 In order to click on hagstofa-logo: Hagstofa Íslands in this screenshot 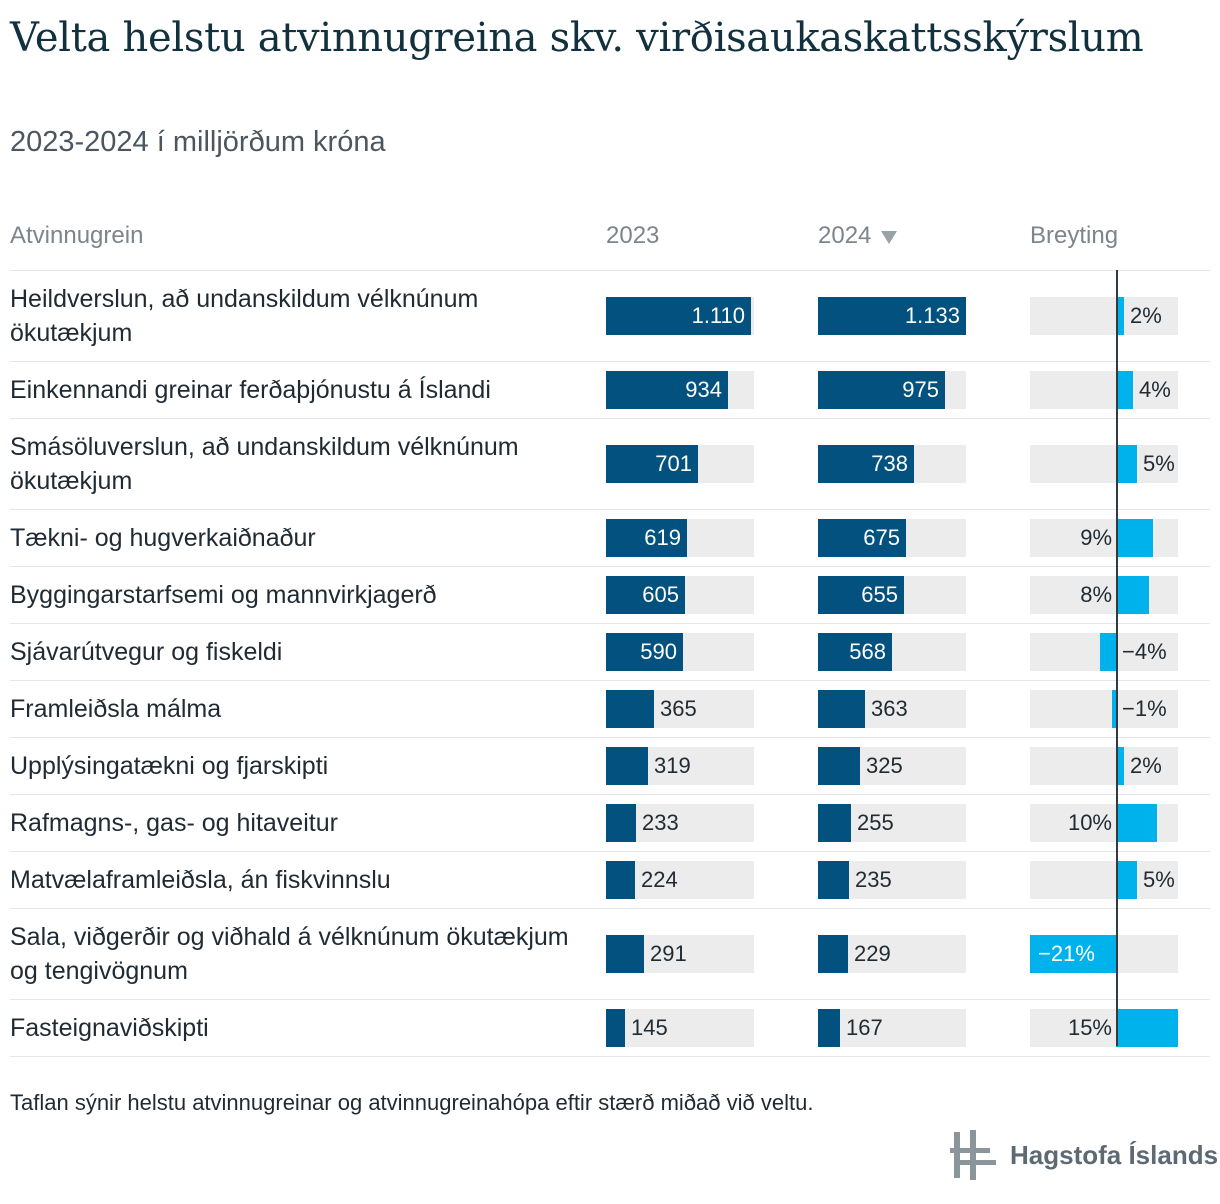, I will do `click(1084, 1155)`.